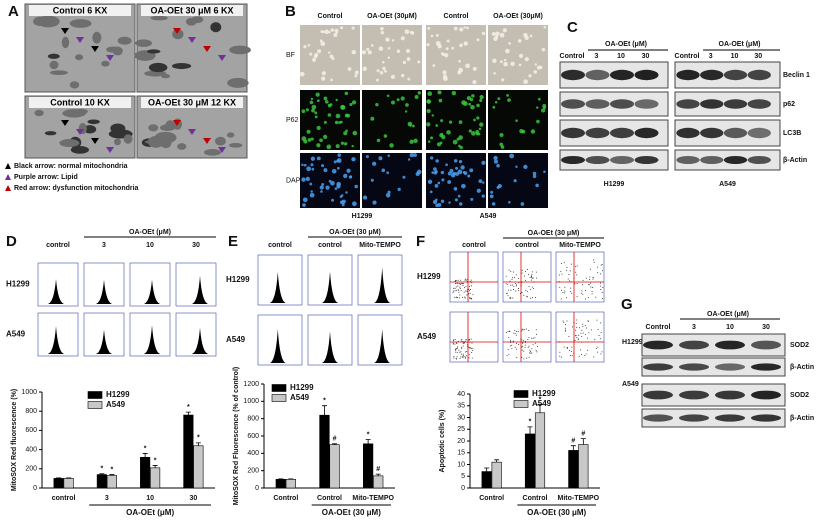 The width and height of the screenshot is (825, 520). I want to click on histogram, so click(152, 339).